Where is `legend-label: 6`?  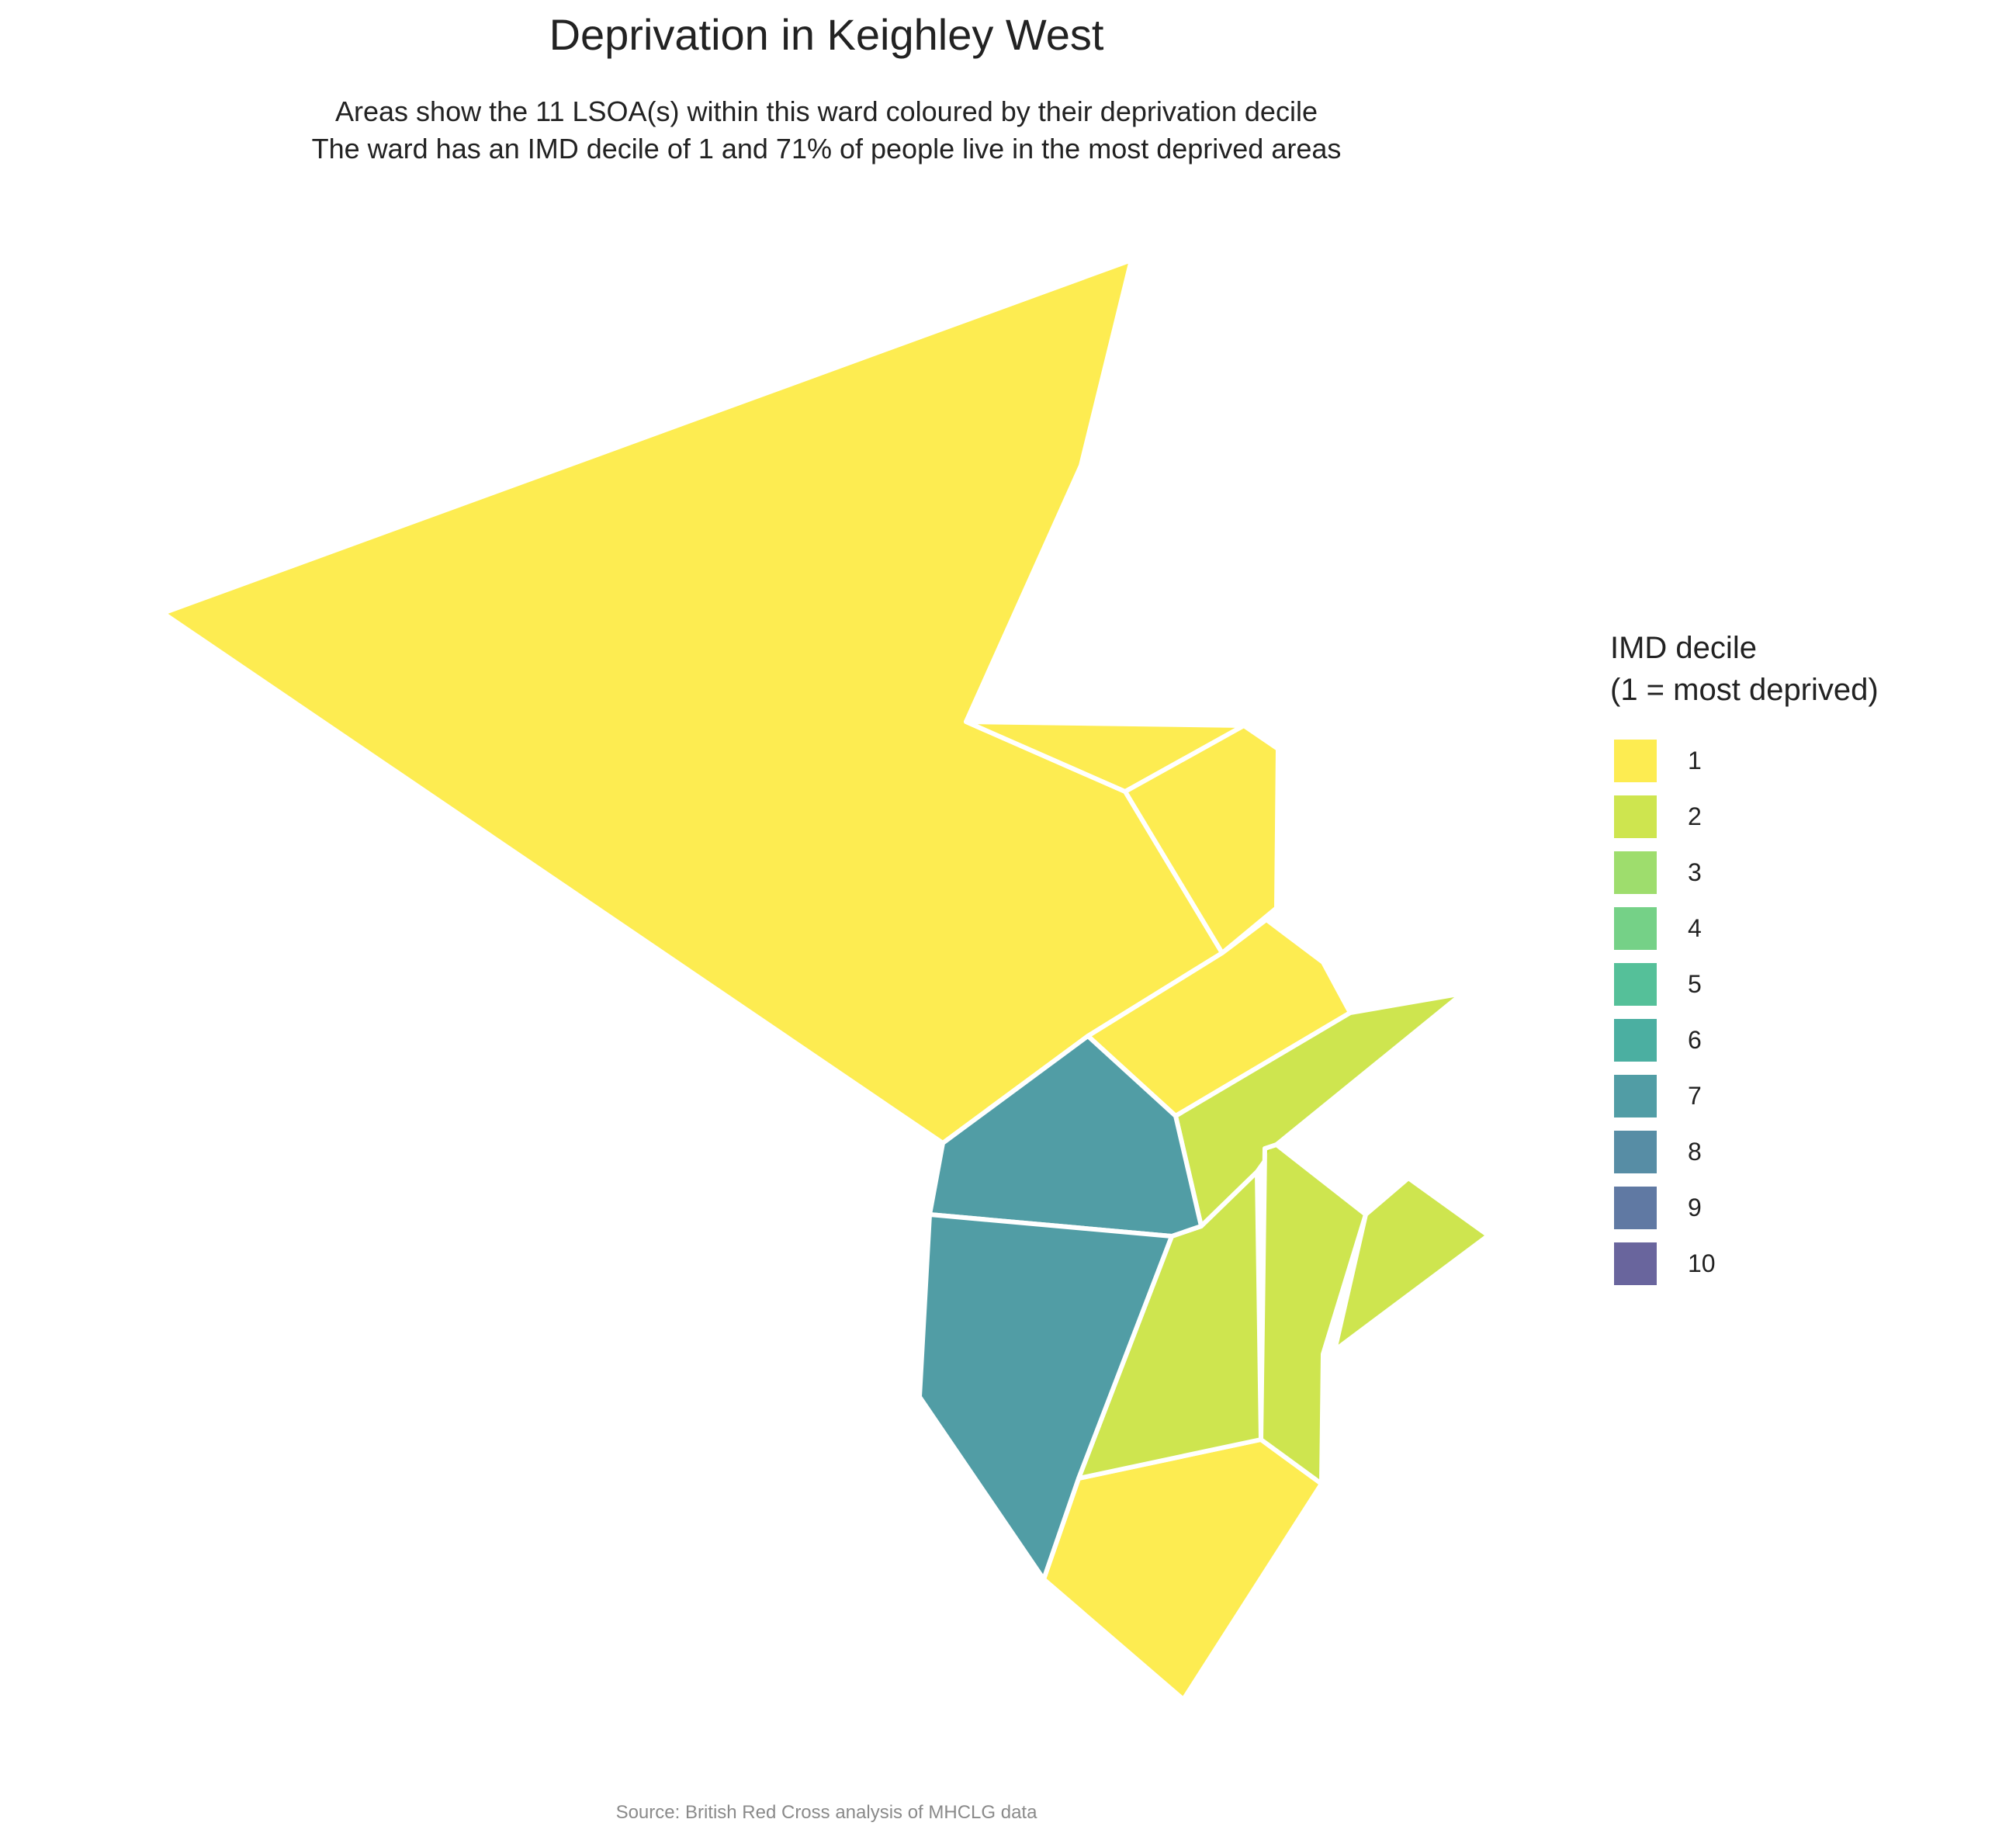 legend-label: 6 is located at coordinates (1695, 1039).